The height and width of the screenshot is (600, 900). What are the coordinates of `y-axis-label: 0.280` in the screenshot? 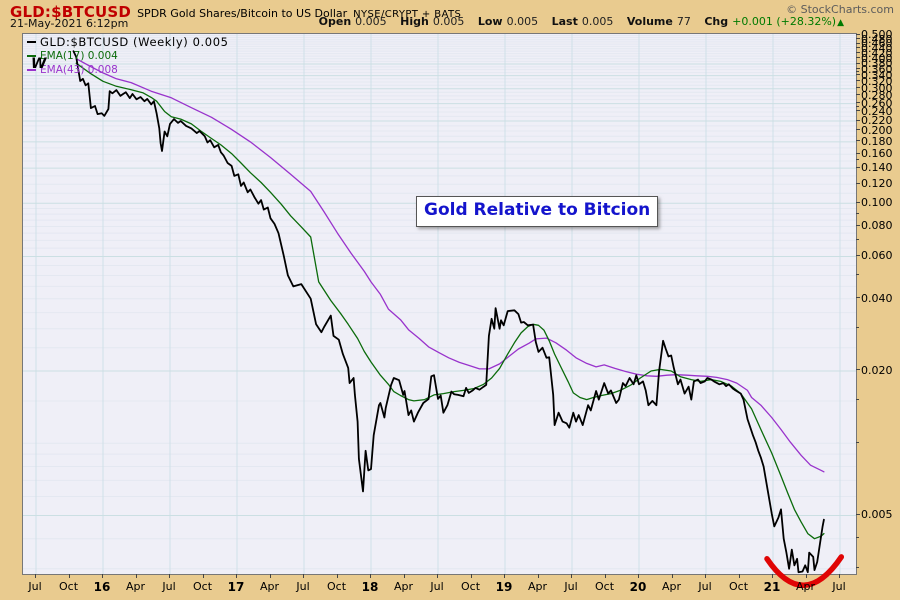 It's located at (877, 95).